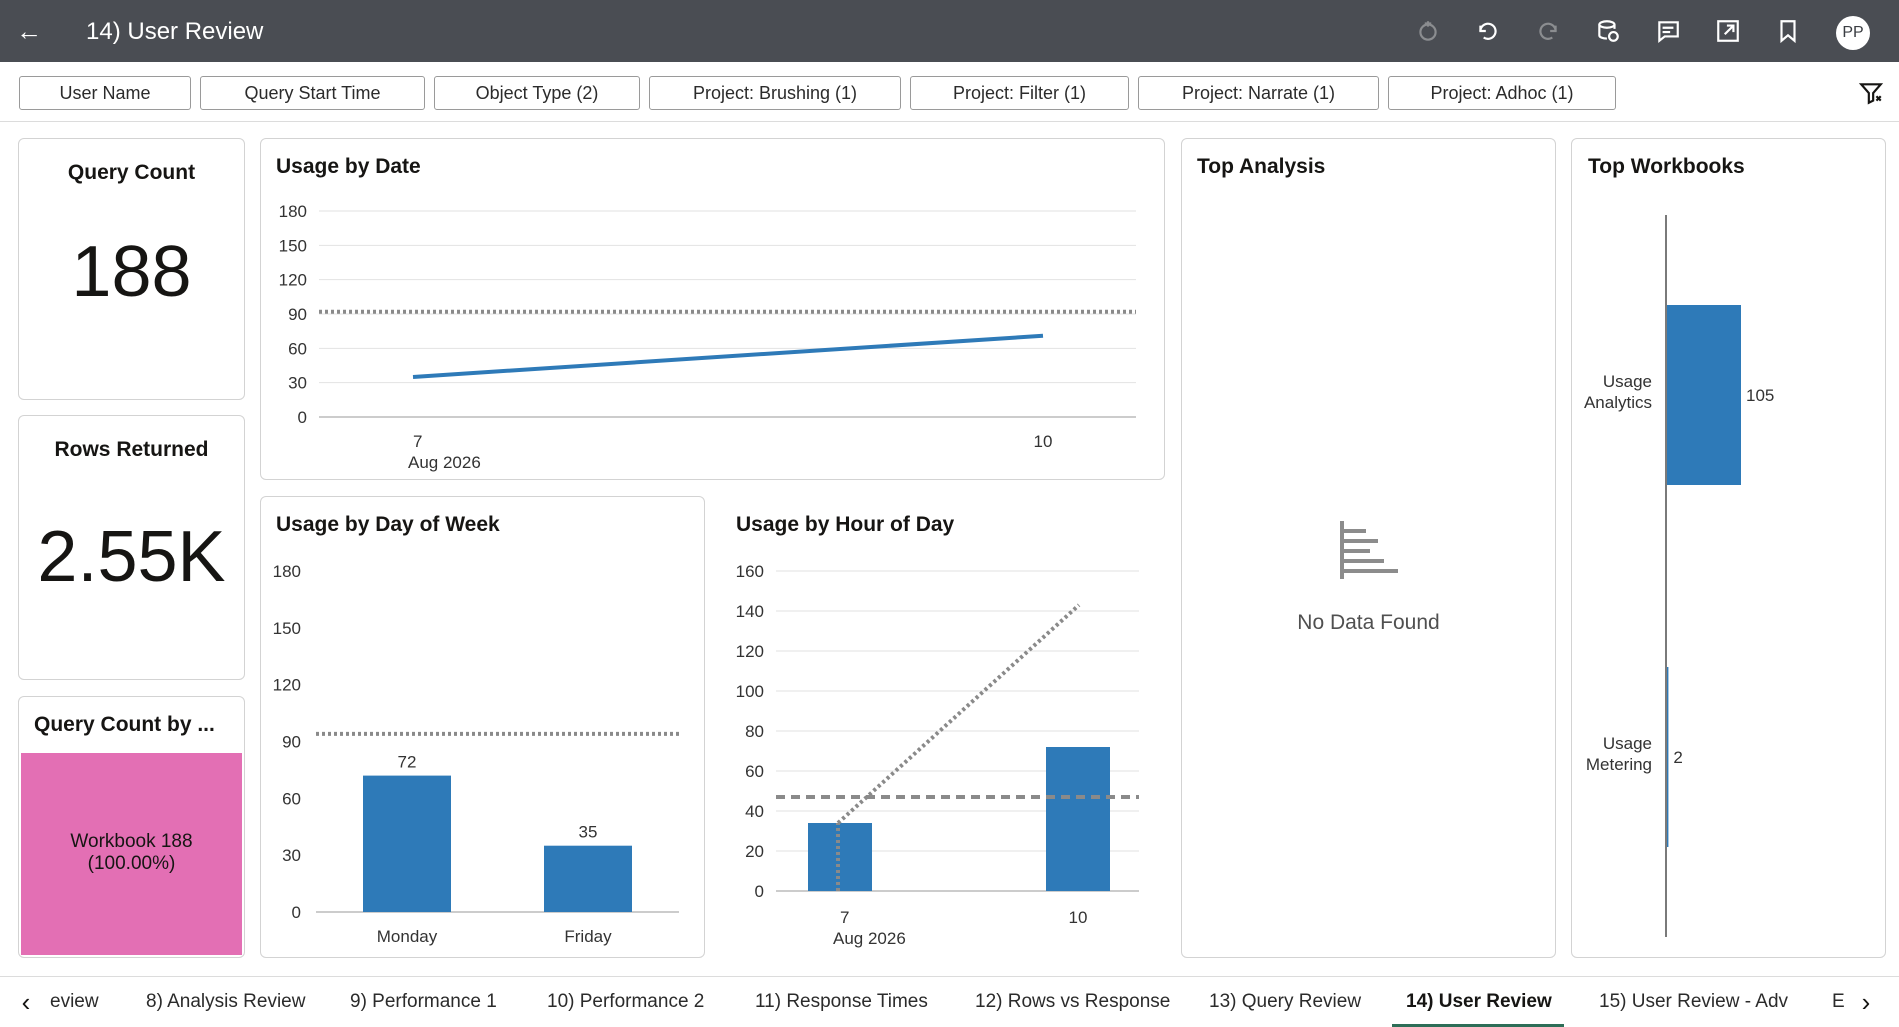 This screenshot has height=1027, width=1899. Describe the element at coordinates (131, 272) in the screenshot. I see `query-count-value: 188` at that location.